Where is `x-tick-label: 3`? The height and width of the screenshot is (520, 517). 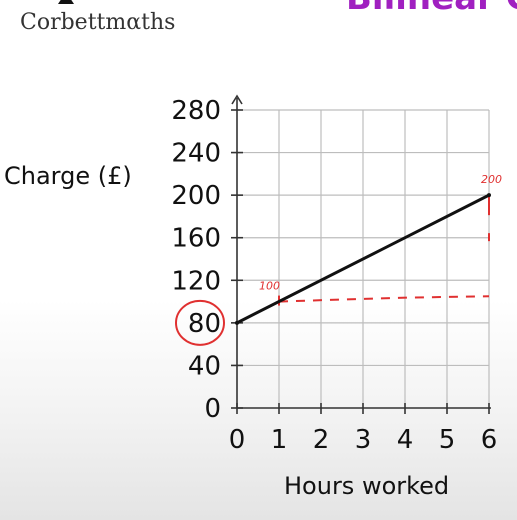 x-tick-label: 3 is located at coordinates (363, 440).